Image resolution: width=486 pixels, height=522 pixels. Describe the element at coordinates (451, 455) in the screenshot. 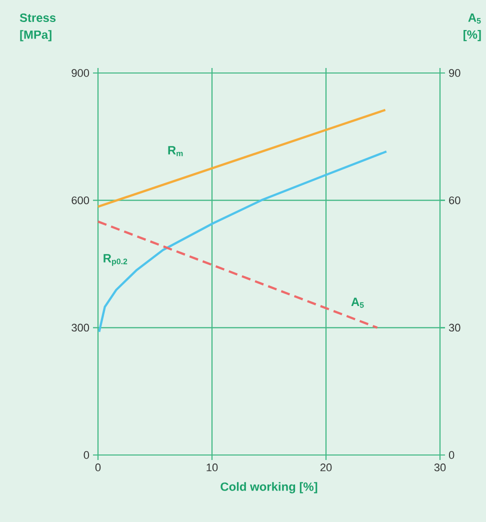

I see `y2-tick-label: 0` at that location.